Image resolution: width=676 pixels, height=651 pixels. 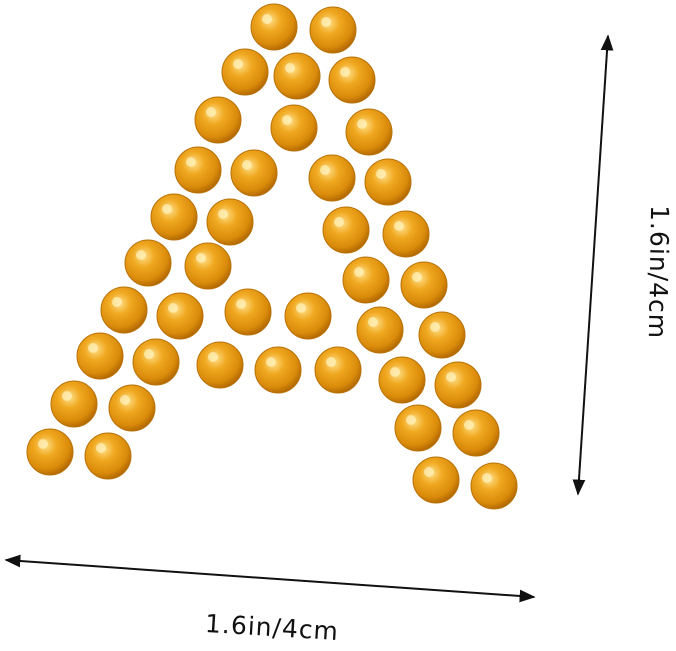 I want to click on width-label: 1.6in/4cm, so click(x=272, y=627).